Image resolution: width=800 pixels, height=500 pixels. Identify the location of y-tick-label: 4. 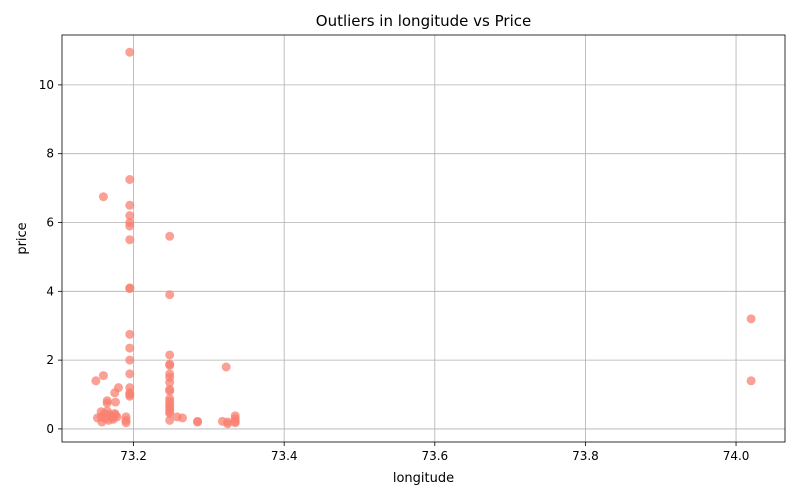
(50, 291).